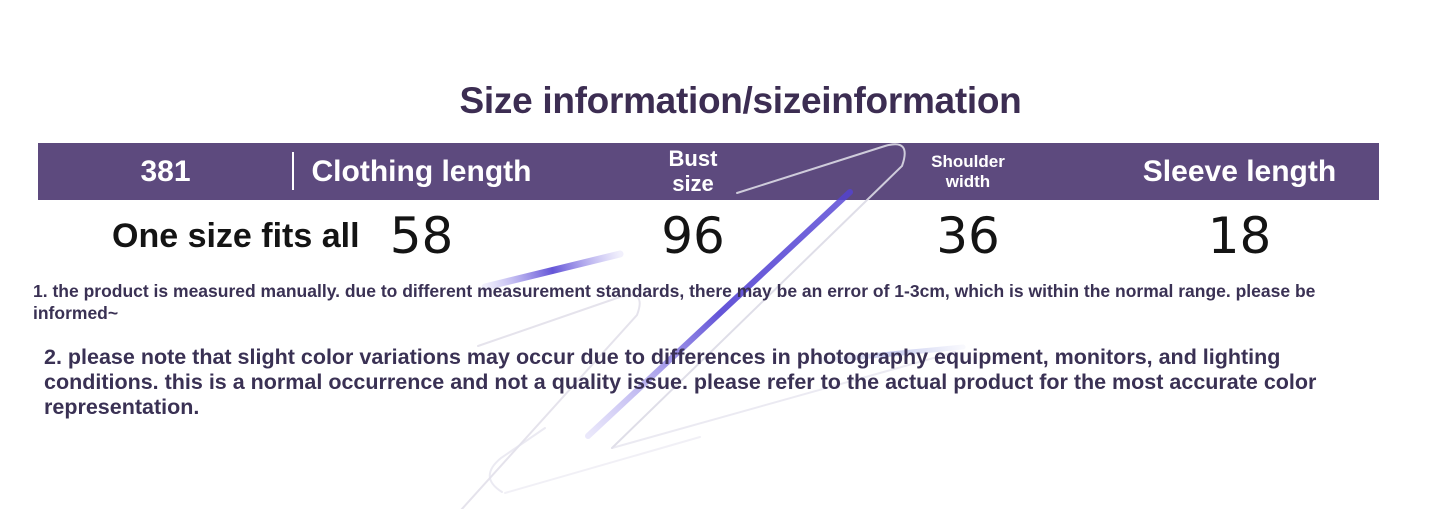 This screenshot has height=509, width=1443. I want to click on header-model-number: 381, so click(165, 171).